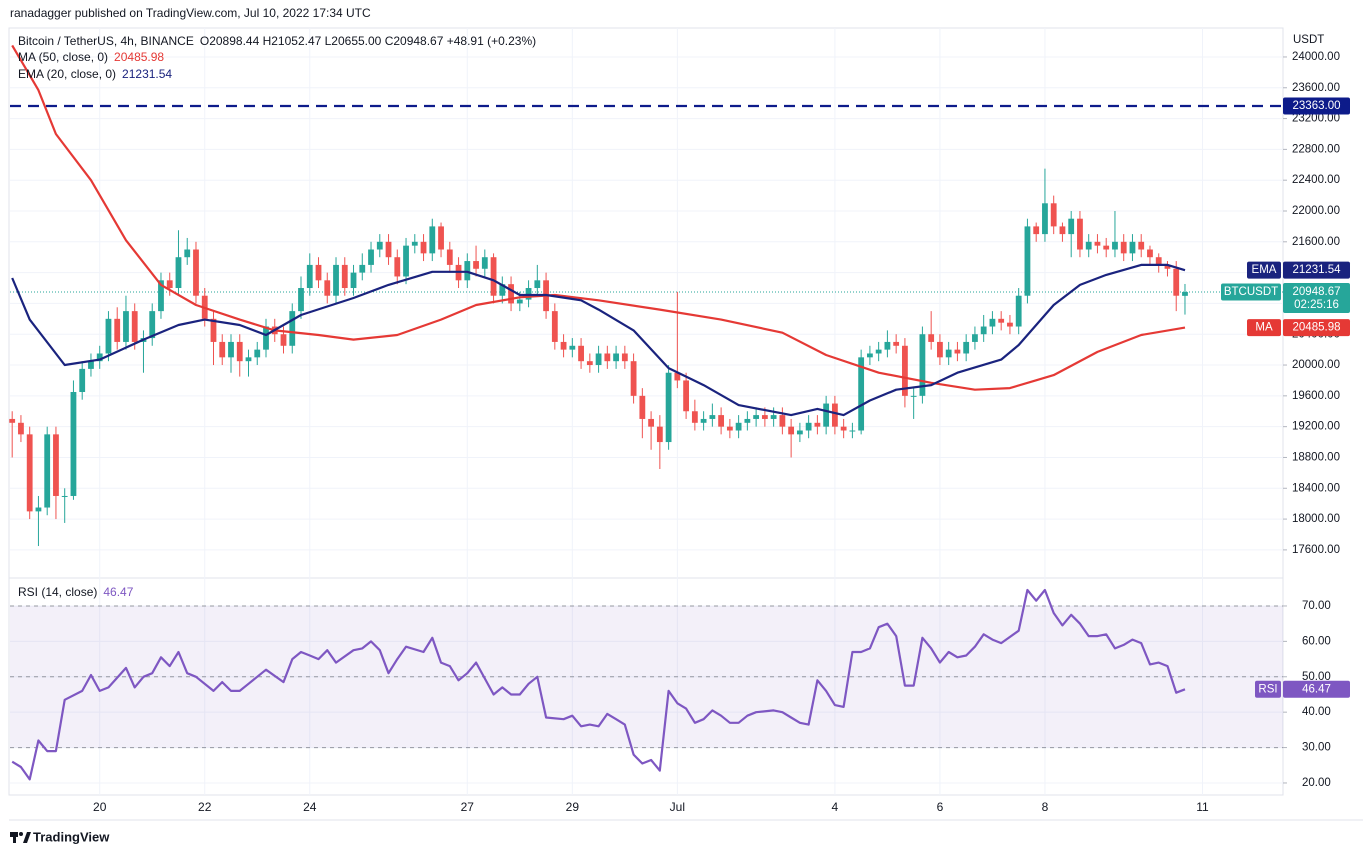  Describe the element at coordinates (1316, 606) in the screenshot. I see `rsi-y-tick-label: 70.00` at that location.